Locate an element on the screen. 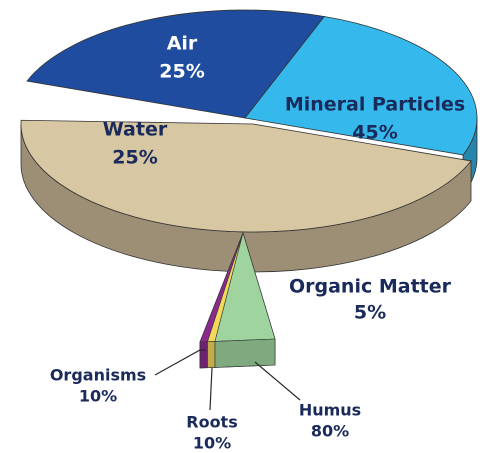 This screenshot has height=453, width=487. breakdown-label: Humus is located at coordinates (330, 410).